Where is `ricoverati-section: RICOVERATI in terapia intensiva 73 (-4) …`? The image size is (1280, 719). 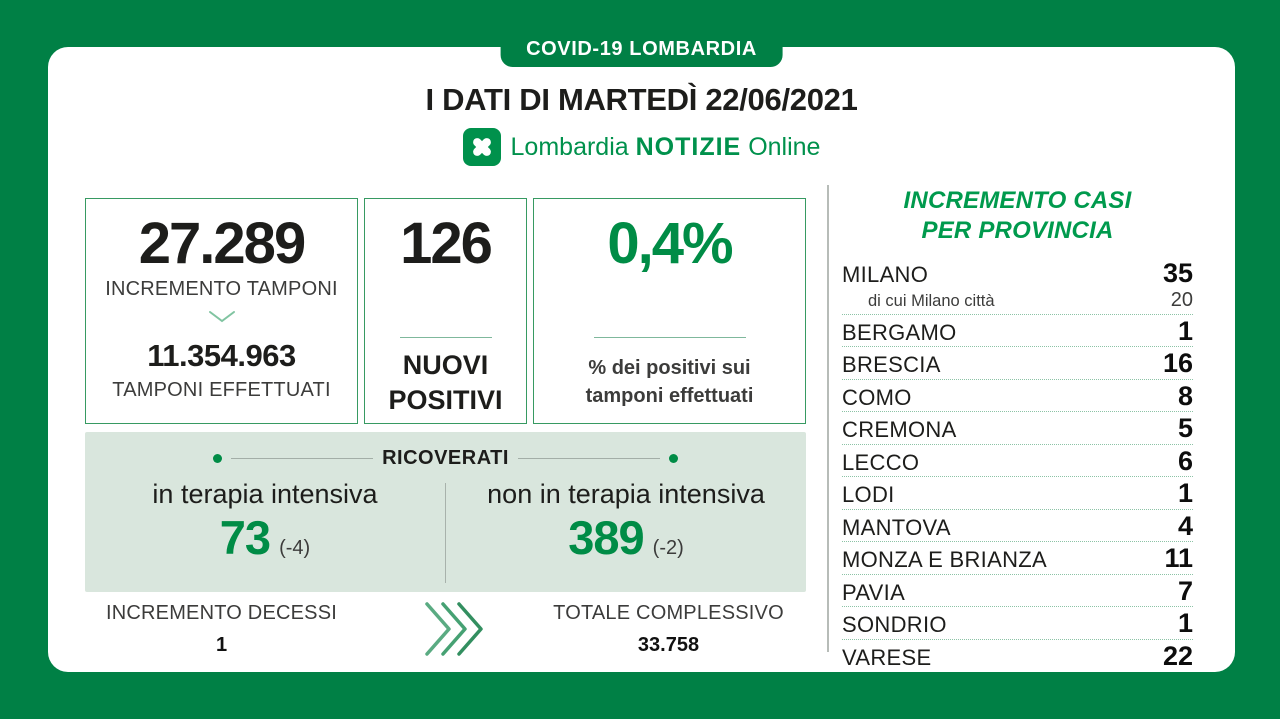 ricoverati-section: RICOVERATI in terapia intensiva 73 (-4) … is located at coordinates (445, 512).